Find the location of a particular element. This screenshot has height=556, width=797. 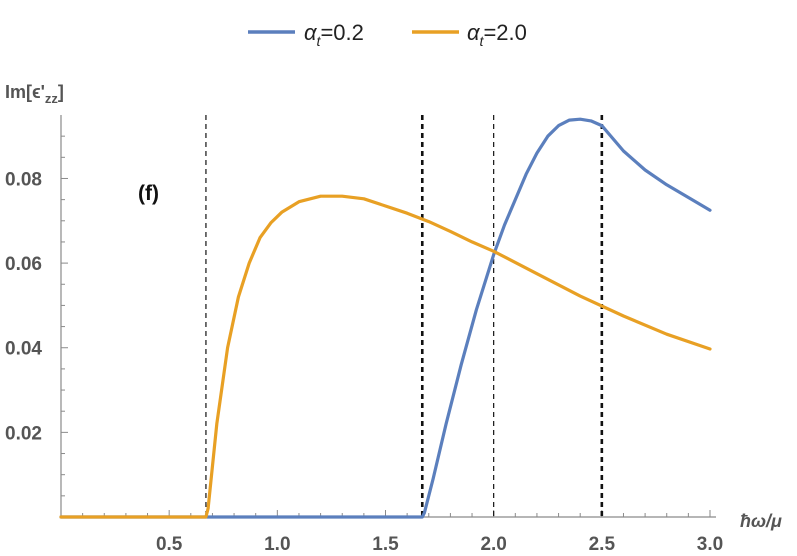

y-tick-label: 0.06 is located at coordinates (23, 264).